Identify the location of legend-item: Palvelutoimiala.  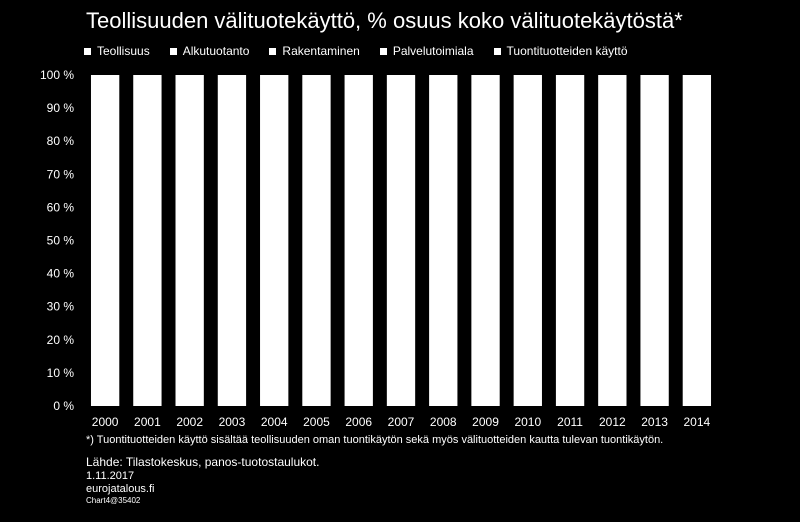
(426, 51).